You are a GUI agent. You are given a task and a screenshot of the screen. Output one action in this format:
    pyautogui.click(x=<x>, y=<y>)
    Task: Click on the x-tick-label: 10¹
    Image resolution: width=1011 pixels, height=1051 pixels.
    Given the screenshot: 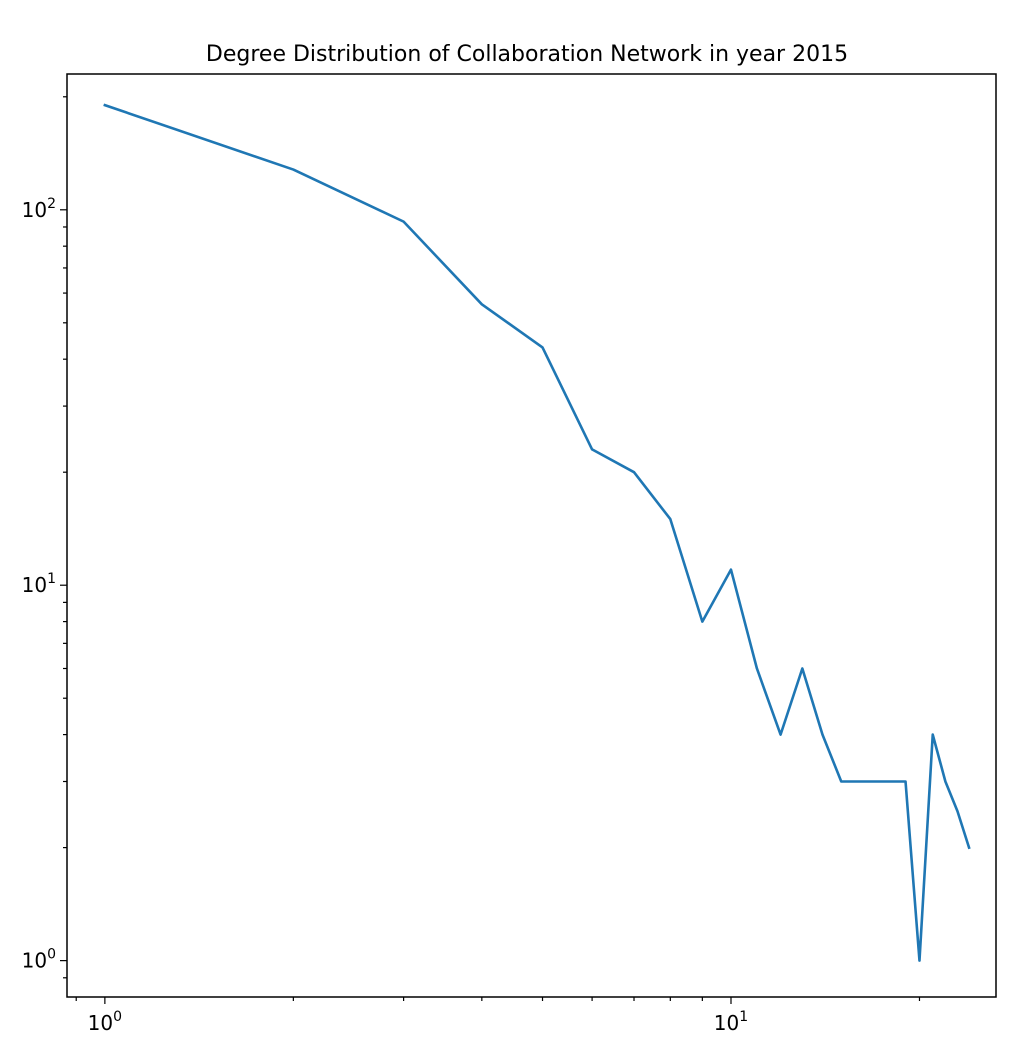 What is the action you would take?
    pyautogui.click(x=731, y=1022)
    